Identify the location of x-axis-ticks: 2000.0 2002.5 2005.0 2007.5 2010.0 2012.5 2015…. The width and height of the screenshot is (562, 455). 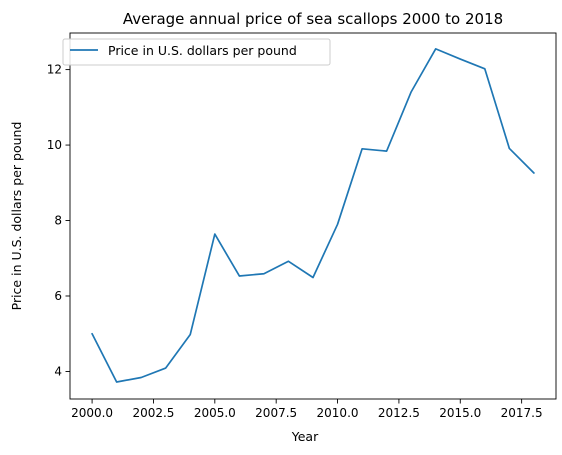
(307, 409).